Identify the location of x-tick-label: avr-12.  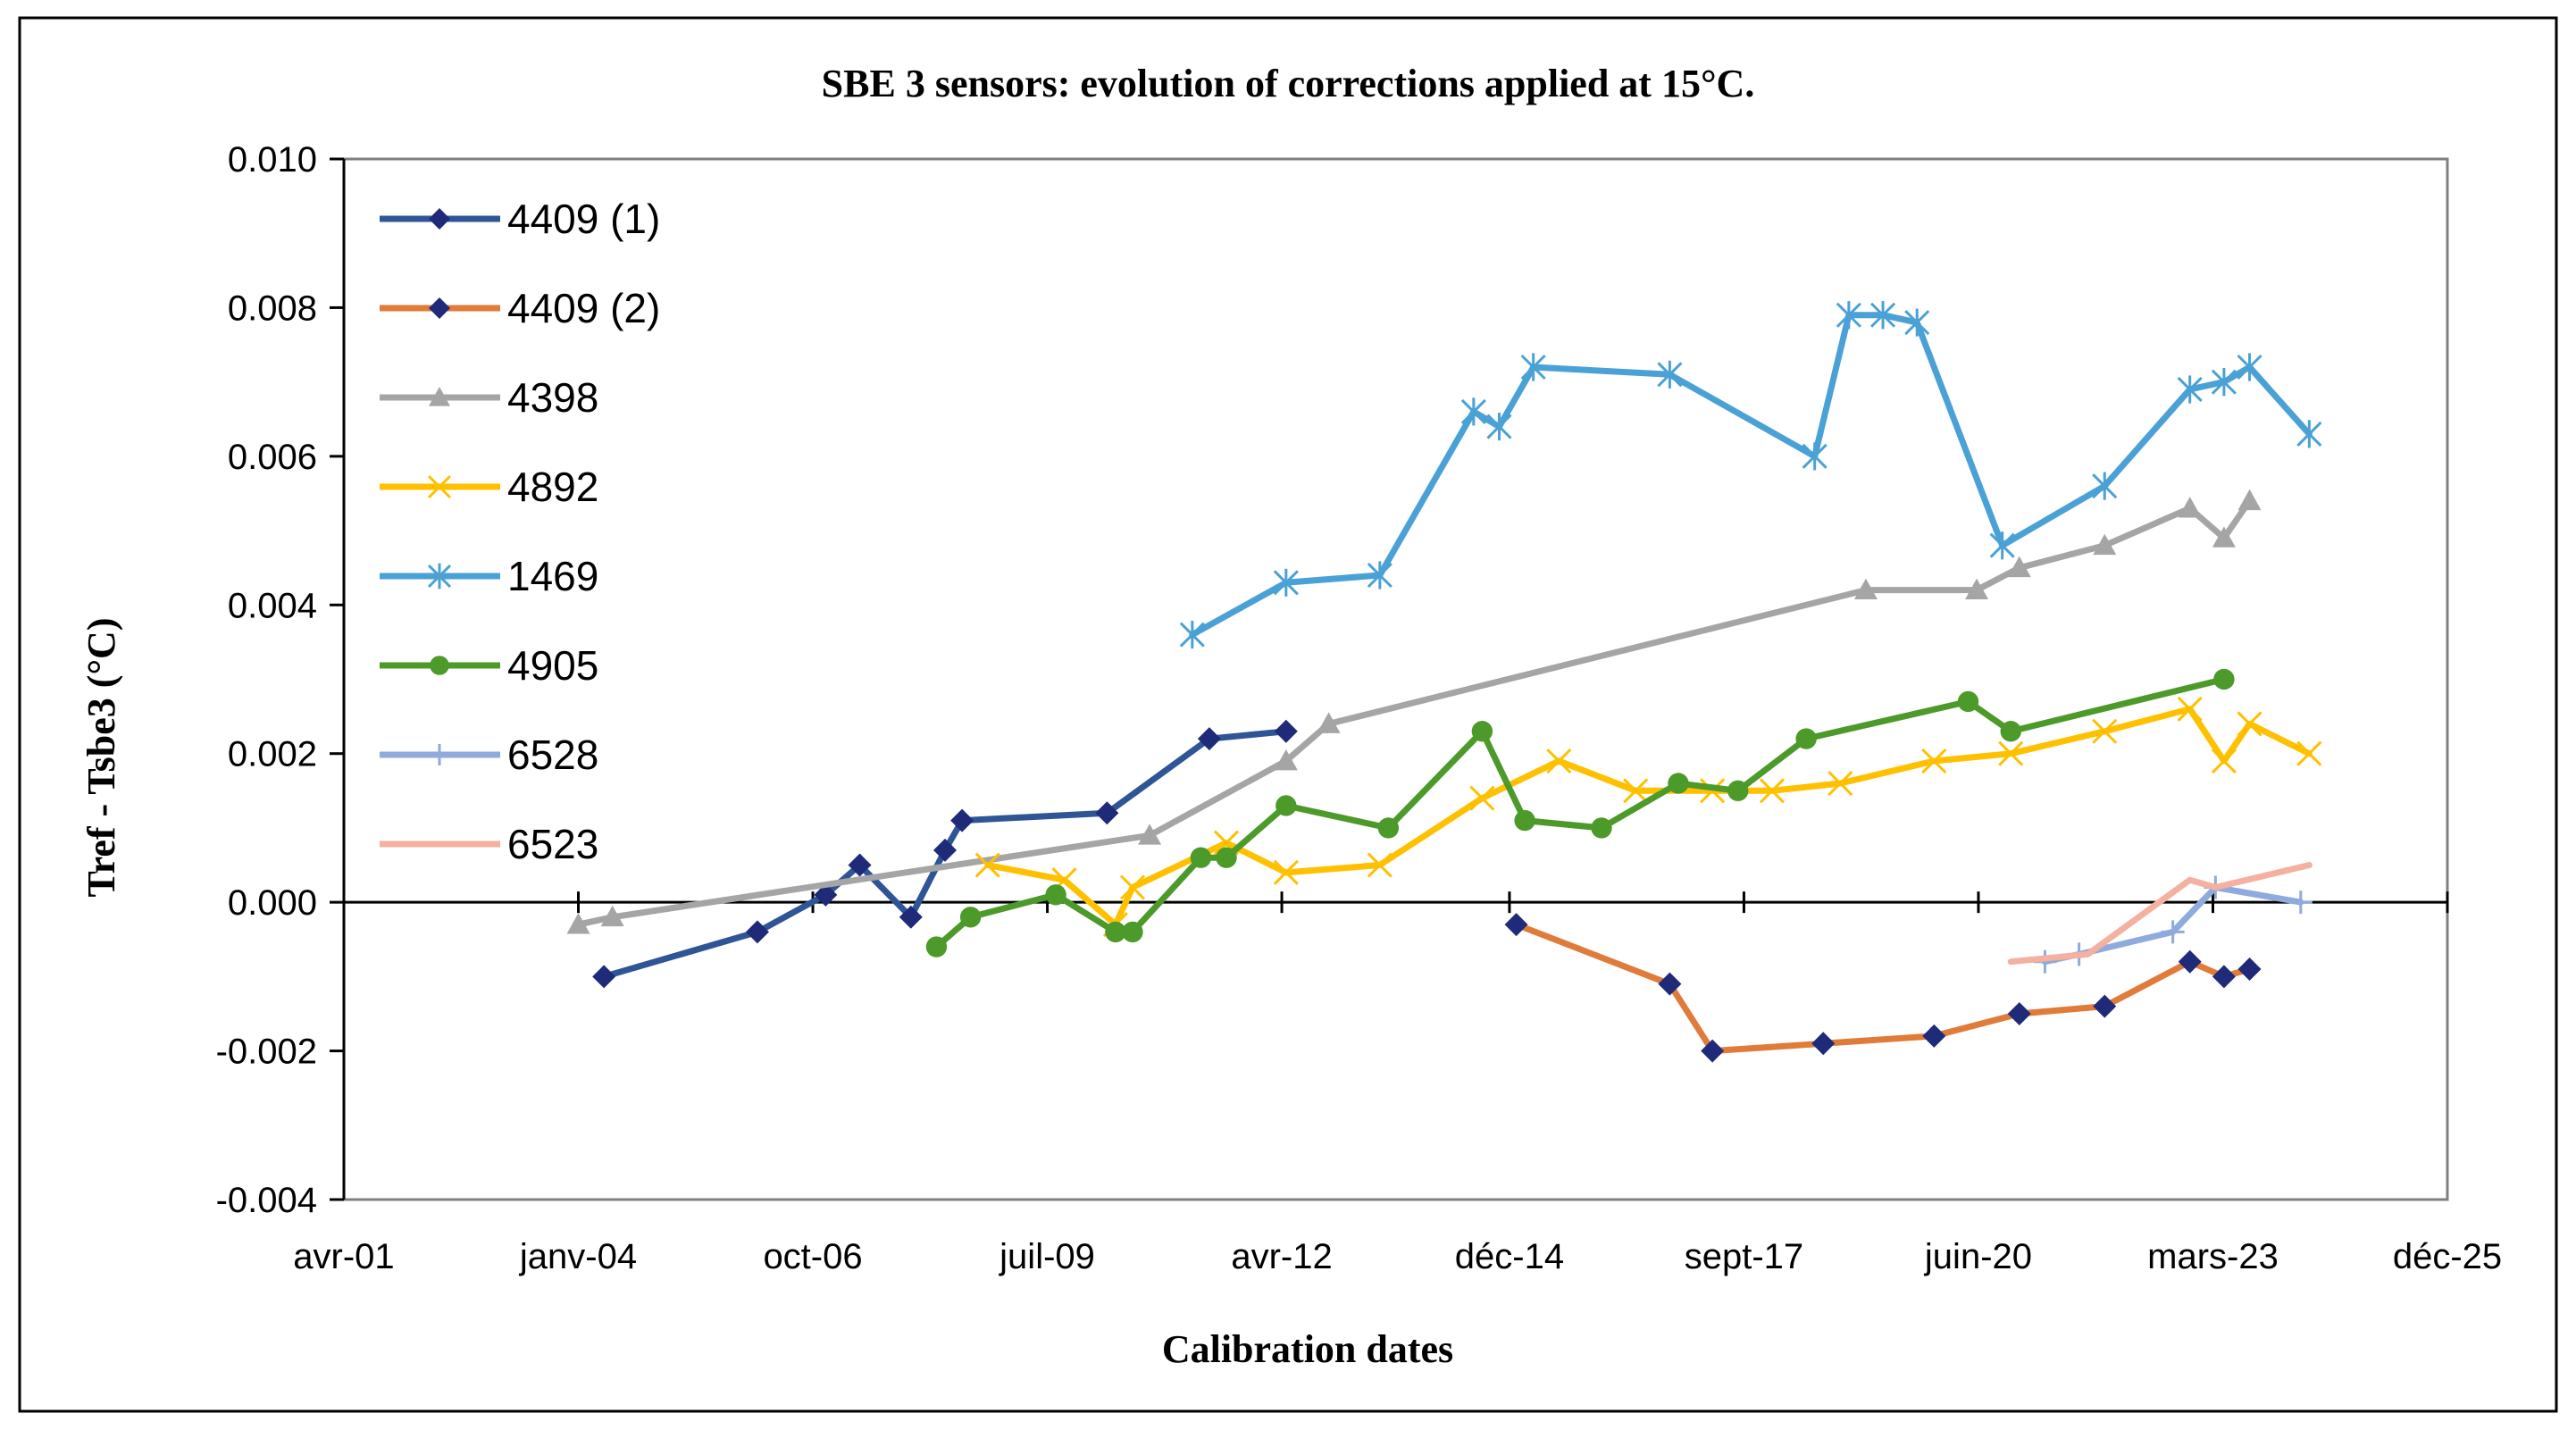
(1282, 1256).